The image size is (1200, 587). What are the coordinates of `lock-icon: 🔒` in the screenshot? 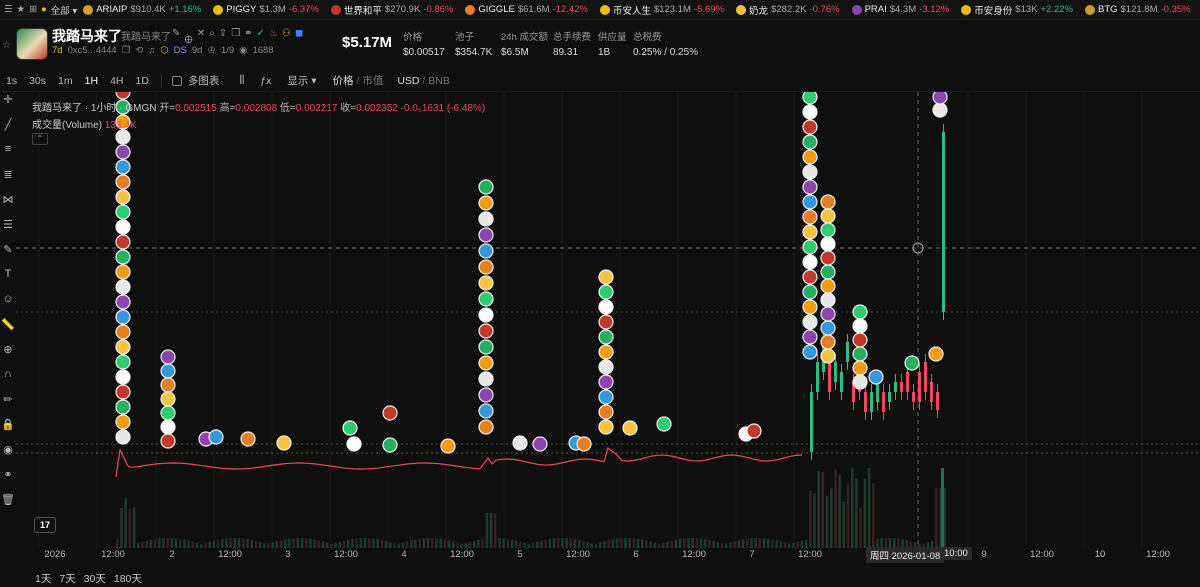 It's located at (8, 424).